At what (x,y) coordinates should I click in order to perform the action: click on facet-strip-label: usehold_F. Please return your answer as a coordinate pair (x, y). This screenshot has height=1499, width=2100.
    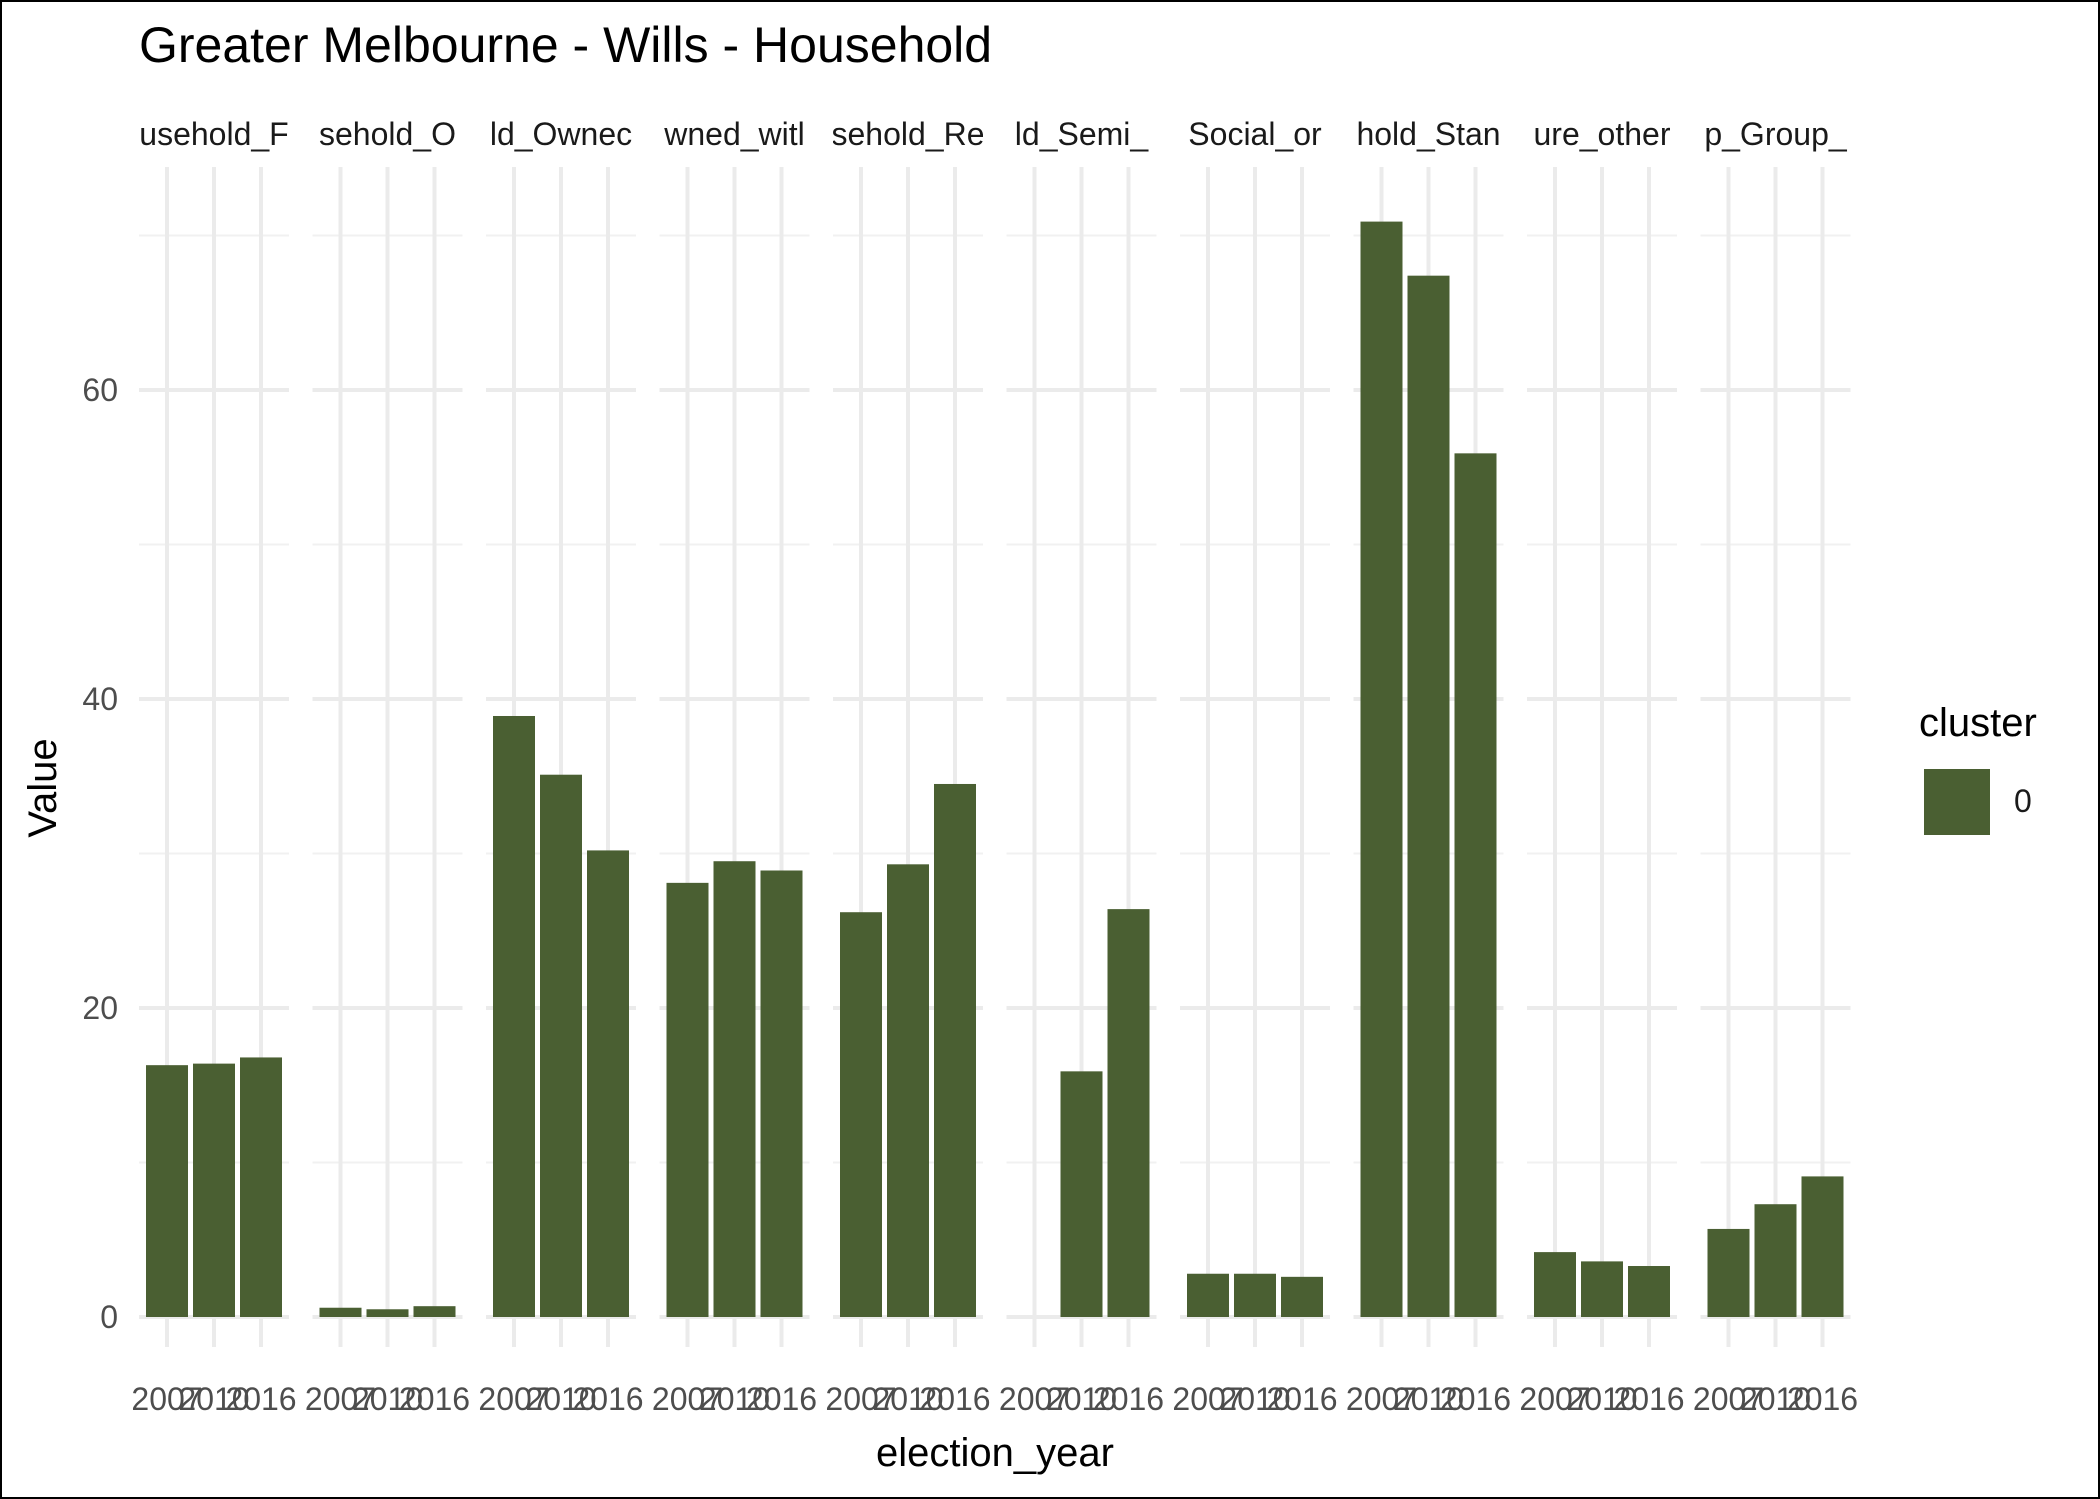
    Looking at the image, I should click on (213, 134).